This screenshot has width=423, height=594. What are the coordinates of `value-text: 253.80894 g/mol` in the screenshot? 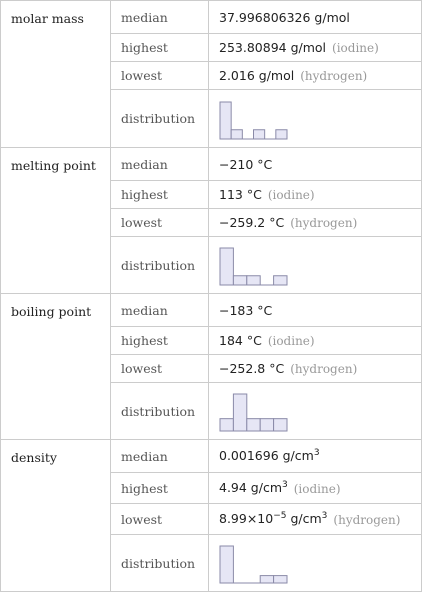 It's located at (273, 47).